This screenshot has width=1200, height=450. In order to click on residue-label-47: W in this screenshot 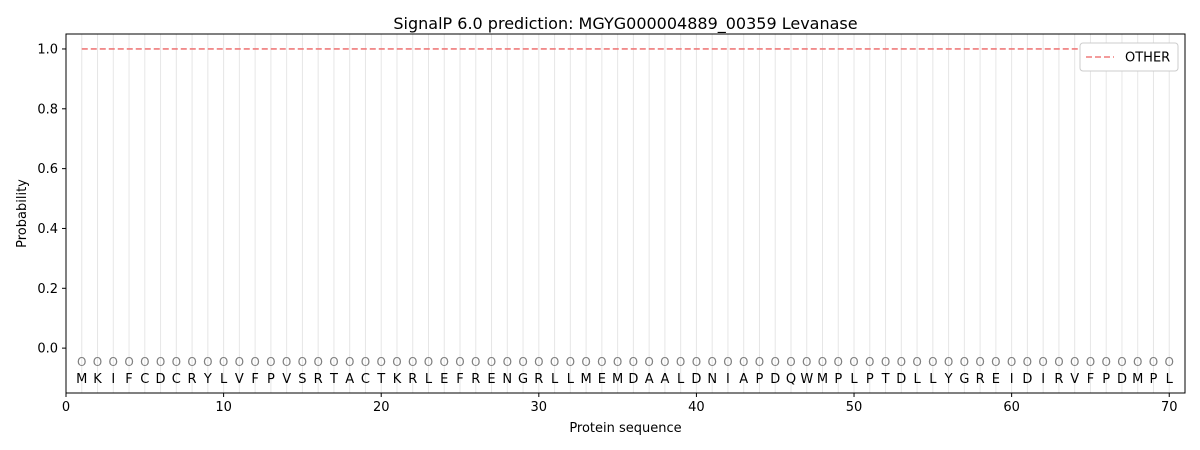, I will do `click(806, 379)`.